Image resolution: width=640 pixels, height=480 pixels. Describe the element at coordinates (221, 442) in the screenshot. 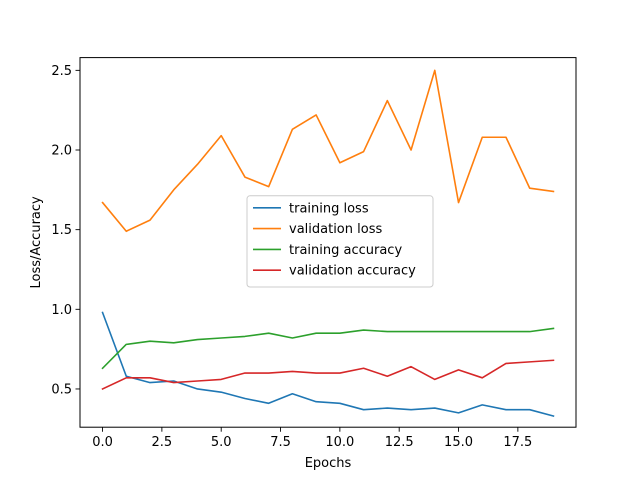

I see `x-tick-label: 5.0` at that location.